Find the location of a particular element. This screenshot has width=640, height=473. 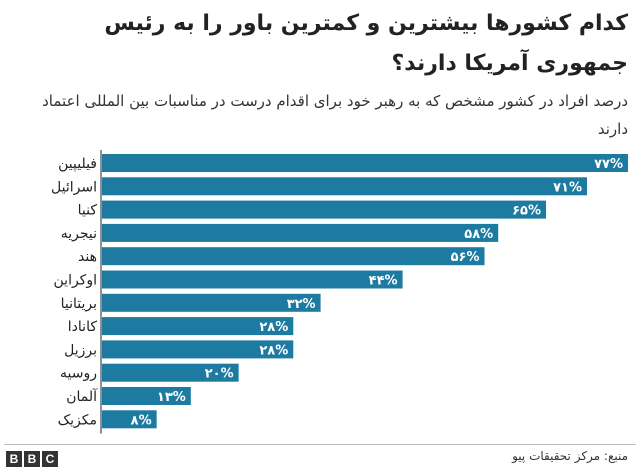

value-label: ۶۵% is located at coordinates (526, 211).